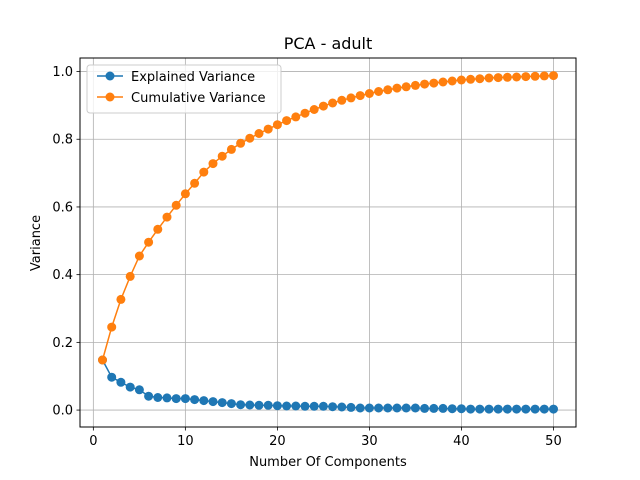 This screenshot has height=480, width=640. I want to click on x-tick-label: 40, so click(461, 441).